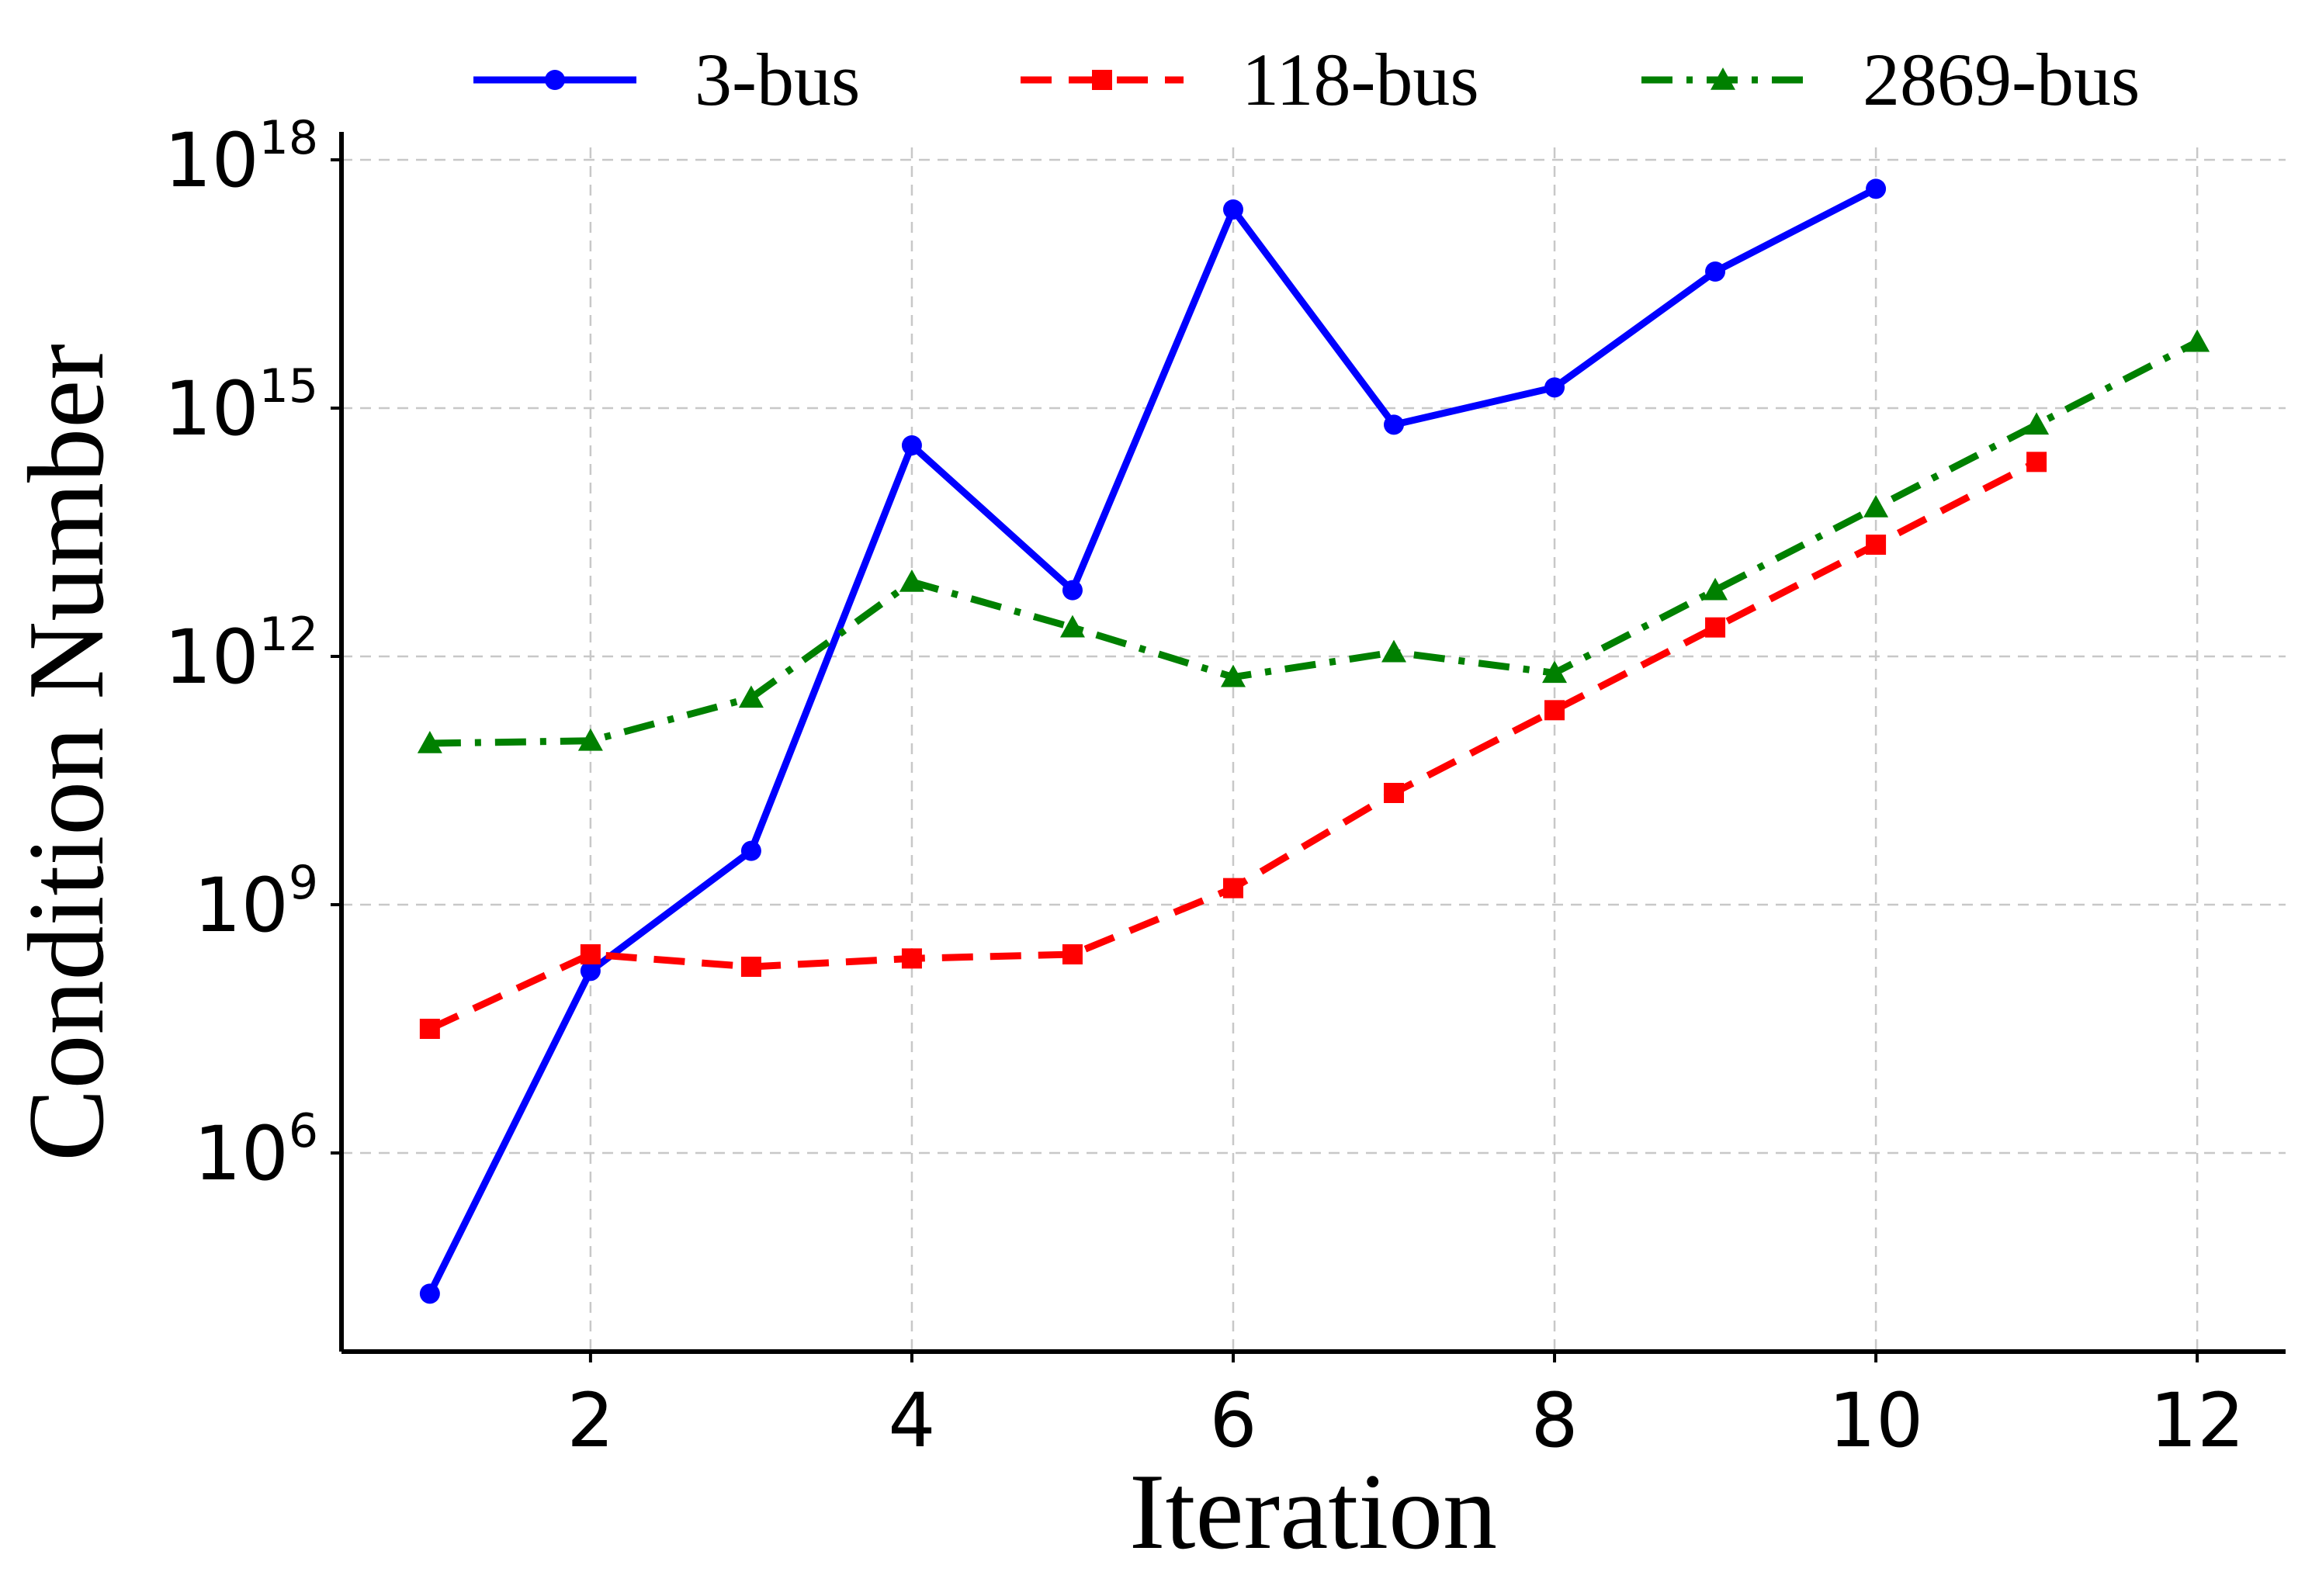 The height and width of the screenshot is (1596, 2305). Describe the element at coordinates (555, 80) in the screenshot. I see `legend-marker-3-bus` at that location.